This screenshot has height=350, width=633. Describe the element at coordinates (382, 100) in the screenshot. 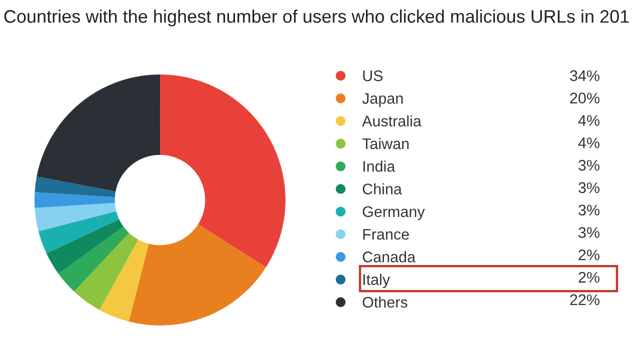

I see `legend-label: Japan` at that location.